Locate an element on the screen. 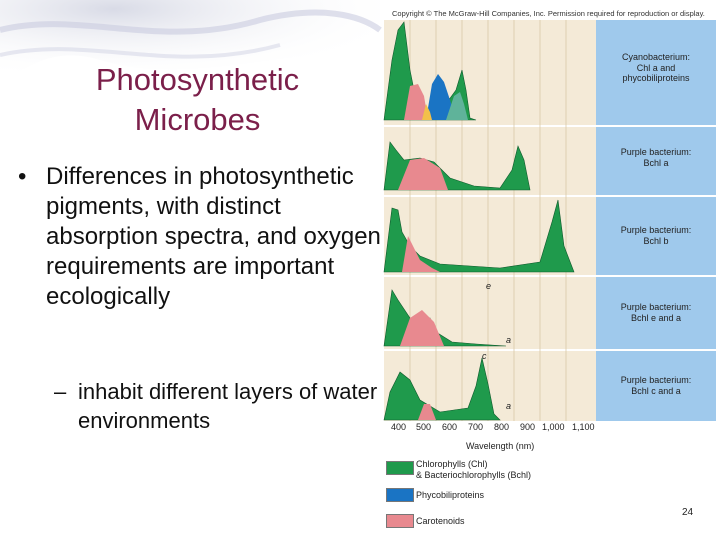  title-line-1: Photosynthetic is located at coordinates (197, 79).